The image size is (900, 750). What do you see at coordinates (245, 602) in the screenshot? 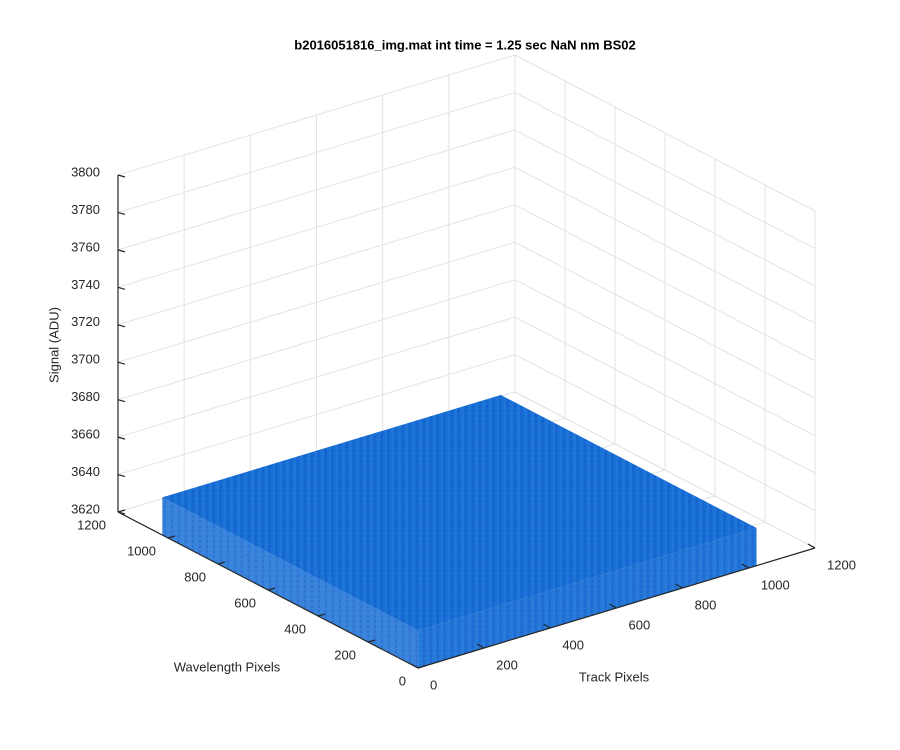
I see `y-tick-label: 600` at bounding box center [245, 602].